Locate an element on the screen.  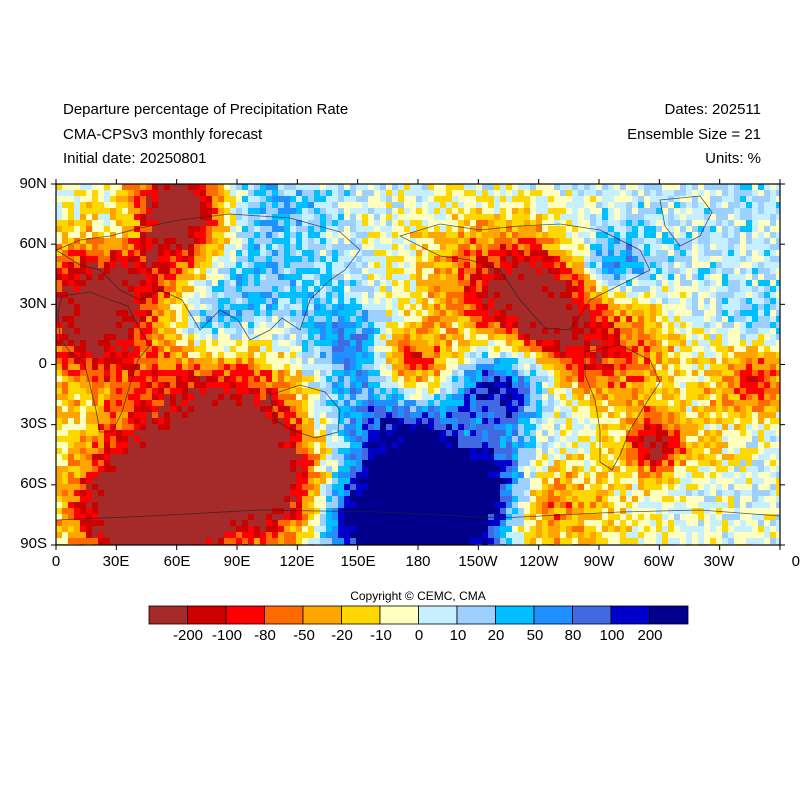
lat-label-60n: 60N is located at coordinates (33, 243).